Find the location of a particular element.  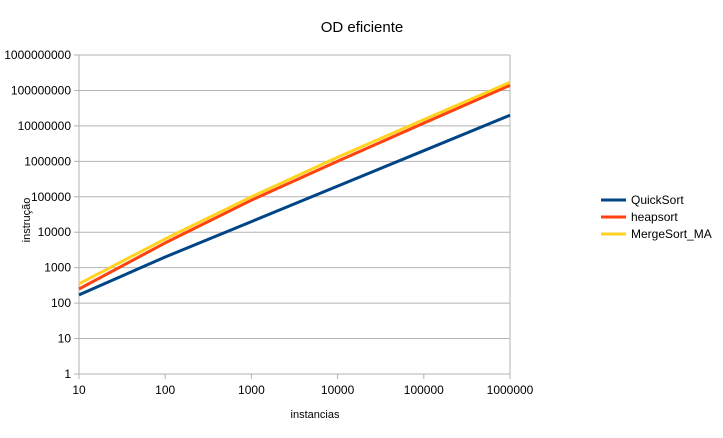

legend-label: MergeSort_MA is located at coordinates (671, 234).